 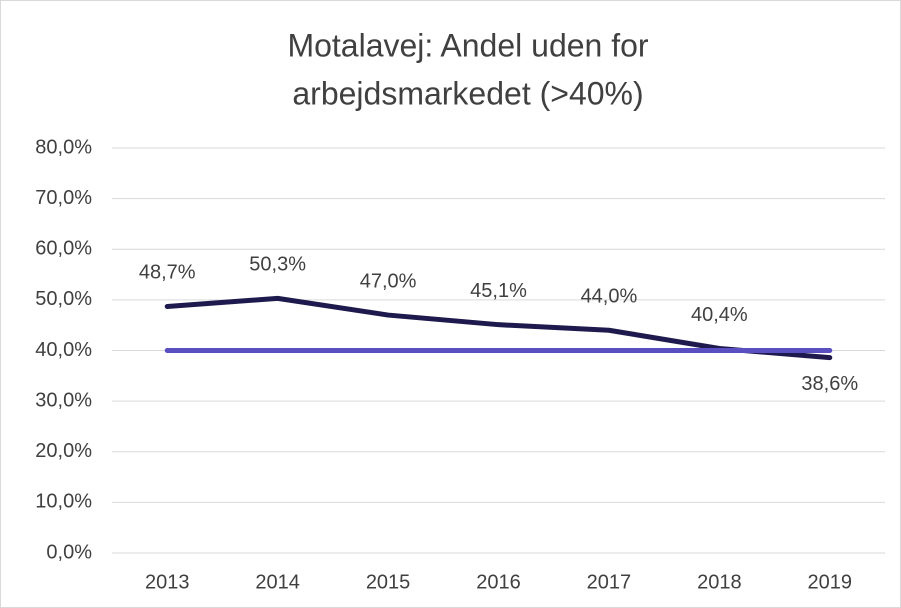 I want to click on y-tick-label: 20,0%, so click(x=63, y=451).